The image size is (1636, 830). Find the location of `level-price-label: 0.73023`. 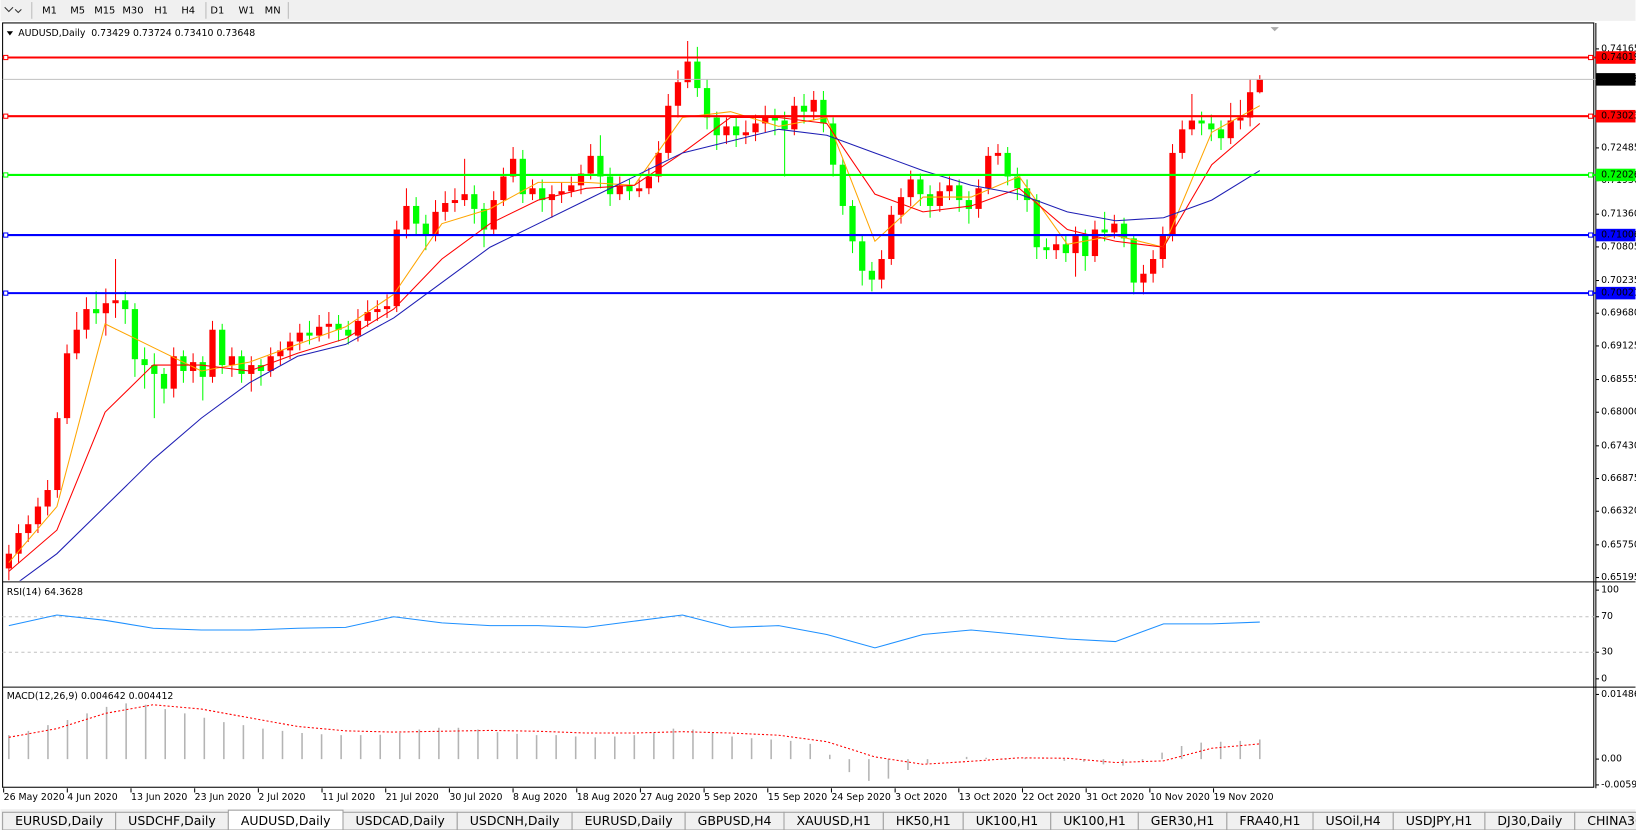

level-price-label: 0.73023 is located at coordinates (1618, 116).